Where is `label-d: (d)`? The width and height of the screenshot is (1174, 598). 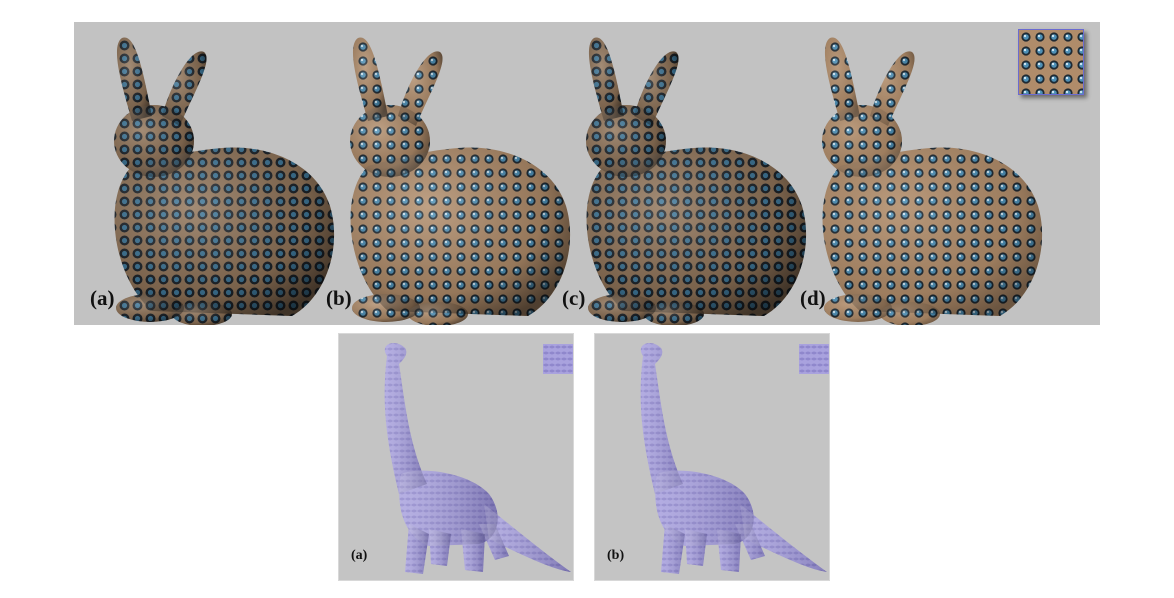
label-d: (d) is located at coordinates (813, 298).